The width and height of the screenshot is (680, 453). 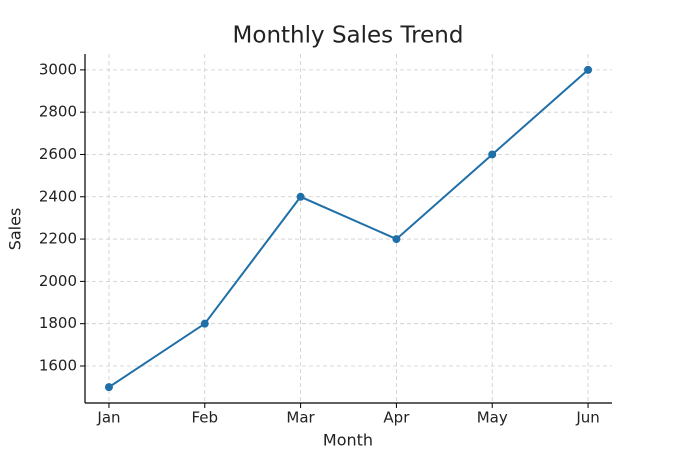 I want to click on x-tick-label: Feb, so click(x=204, y=418).